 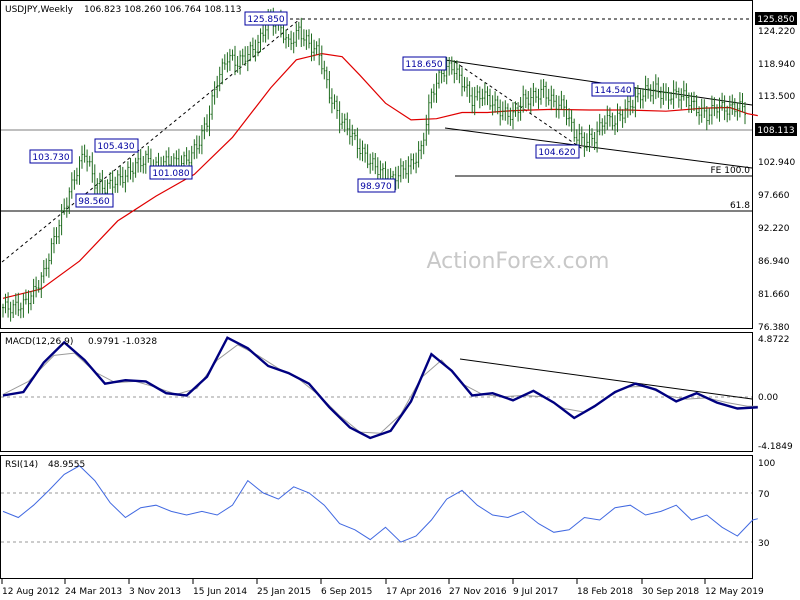 What do you see at coordinates (122, 342) in the screenshot?
I see `macd-readout: 0.9791 -1.0328` at bounding box center [122, 342].